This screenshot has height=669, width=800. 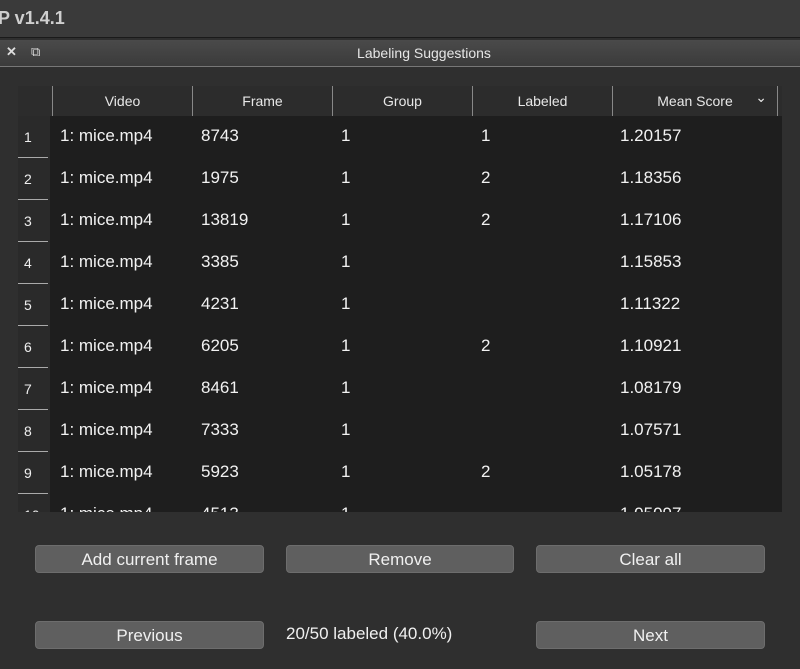 What do you see at coordinates (34, 473) in the screenshot?
I see `row-number: 9` at bounding box center [34, 473].